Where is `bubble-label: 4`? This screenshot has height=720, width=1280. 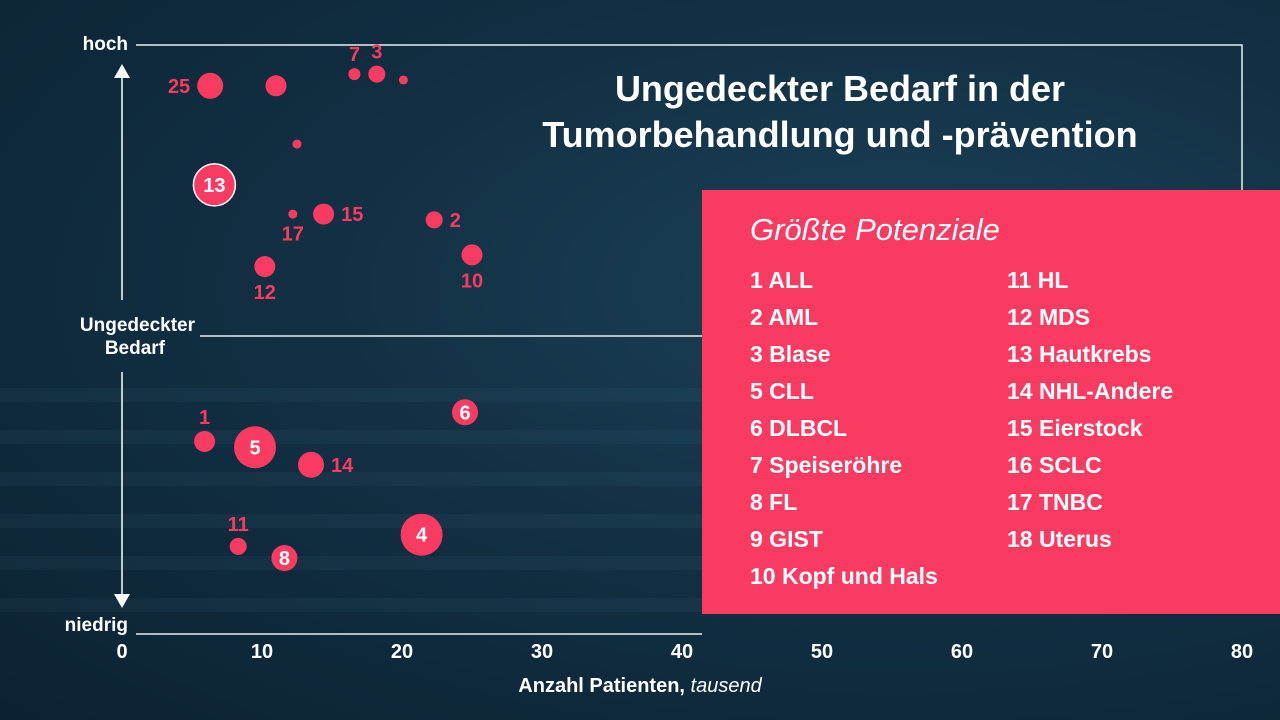 bubble-label: 4 is located at coordinates (422, 536).